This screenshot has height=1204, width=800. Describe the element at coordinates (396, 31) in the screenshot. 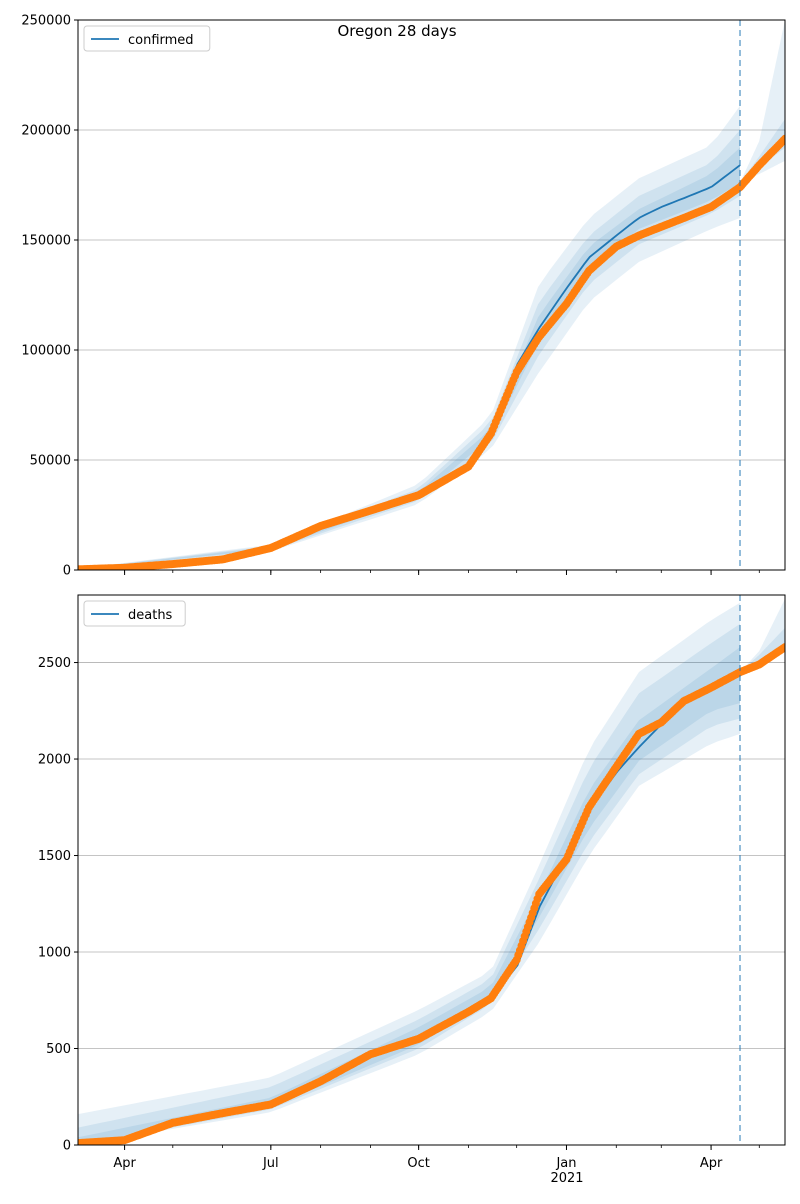

I see `figure-title: Oregon 28 days` at that location.